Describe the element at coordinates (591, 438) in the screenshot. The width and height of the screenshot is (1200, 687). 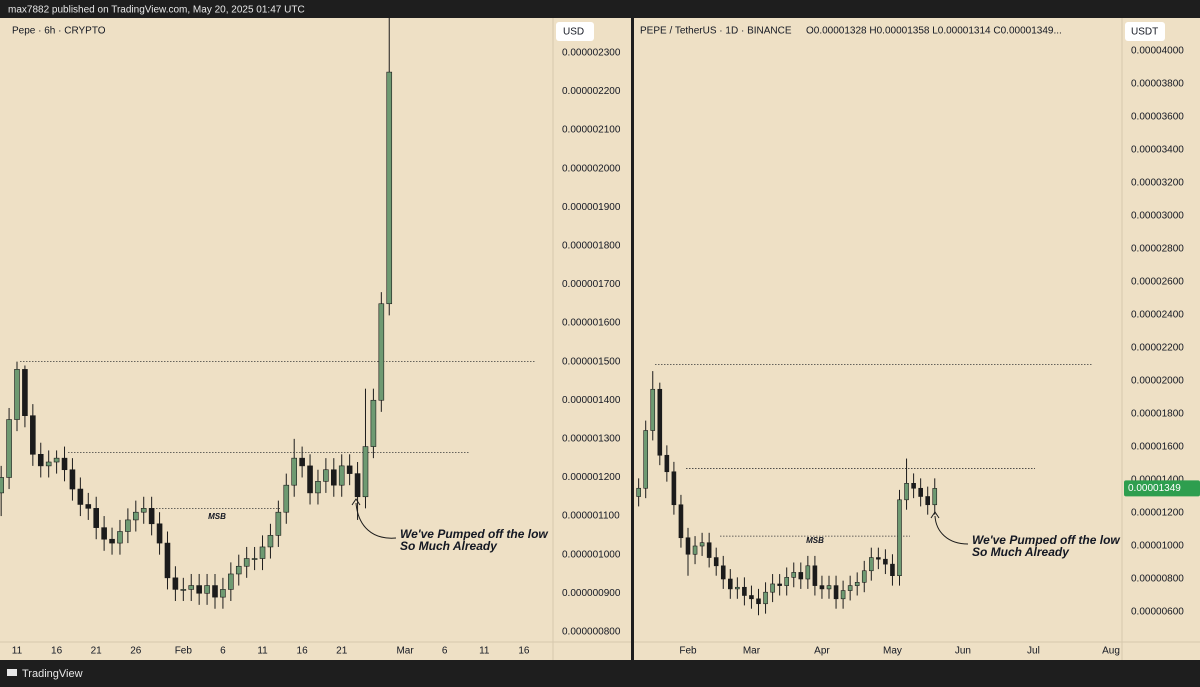
I see `y-tick-label: 0.000001300` at that location.